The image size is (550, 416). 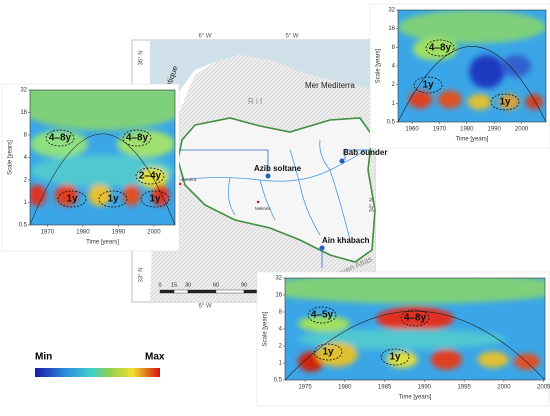 What do you see at coordinates (255, 101) in the screenshot?
I see `region-label: R i f` at bounding box center [255, 101].